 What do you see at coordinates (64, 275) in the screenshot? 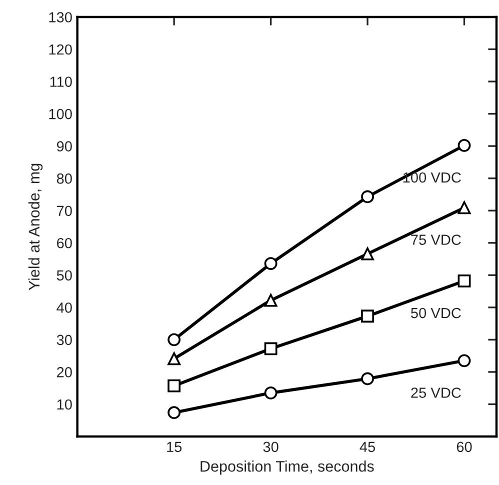
I see `y-tick-label: 50` at bounding box center [64, 275].